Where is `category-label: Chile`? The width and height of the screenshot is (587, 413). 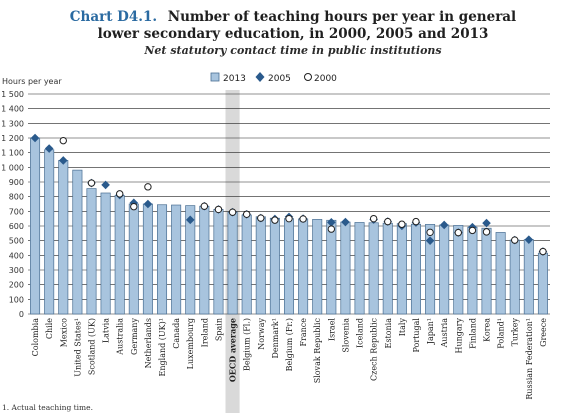
category-label: Chile is located at coordinates (49, 328).